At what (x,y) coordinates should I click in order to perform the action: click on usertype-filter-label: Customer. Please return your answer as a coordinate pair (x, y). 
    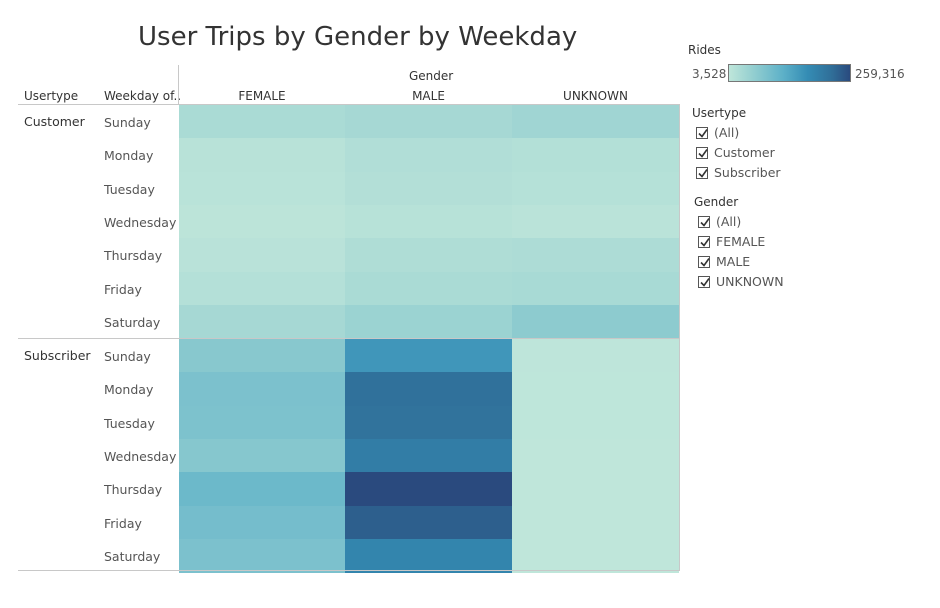
    Looking at the image, I should click on (744, 152).